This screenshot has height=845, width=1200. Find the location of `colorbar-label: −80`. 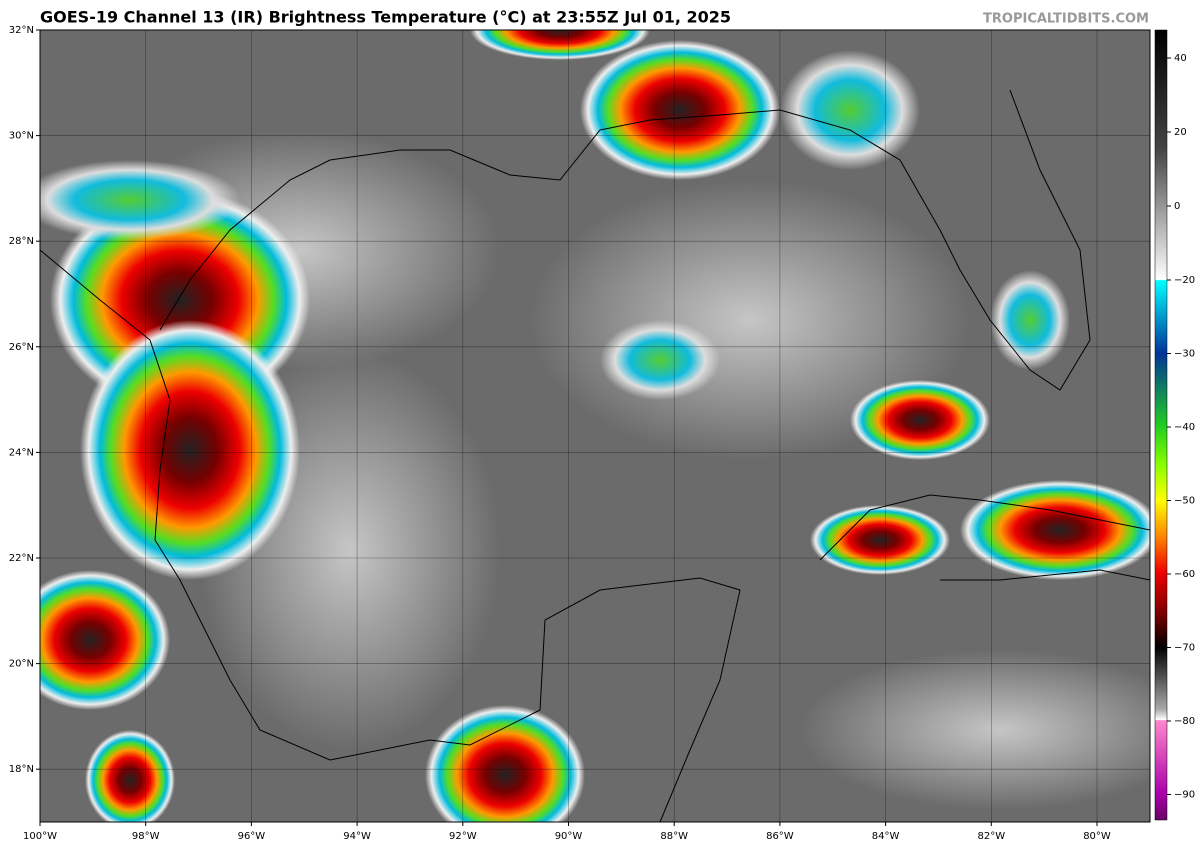

colorbar-label: −80 is located at coordinates (1184, 721).